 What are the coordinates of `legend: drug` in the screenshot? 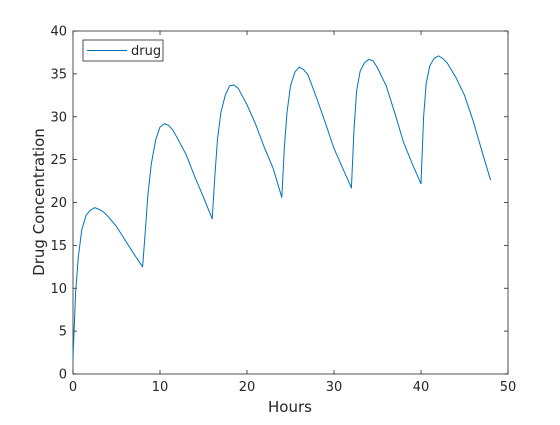 It's located at (123, 50).